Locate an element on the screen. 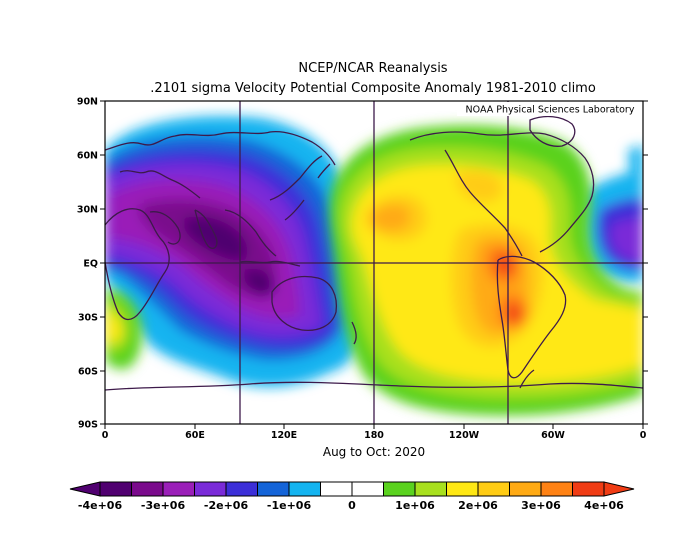 This screenshot has height=542, width=700. colorbar-arrow-low is located at coordinates (85, 489).